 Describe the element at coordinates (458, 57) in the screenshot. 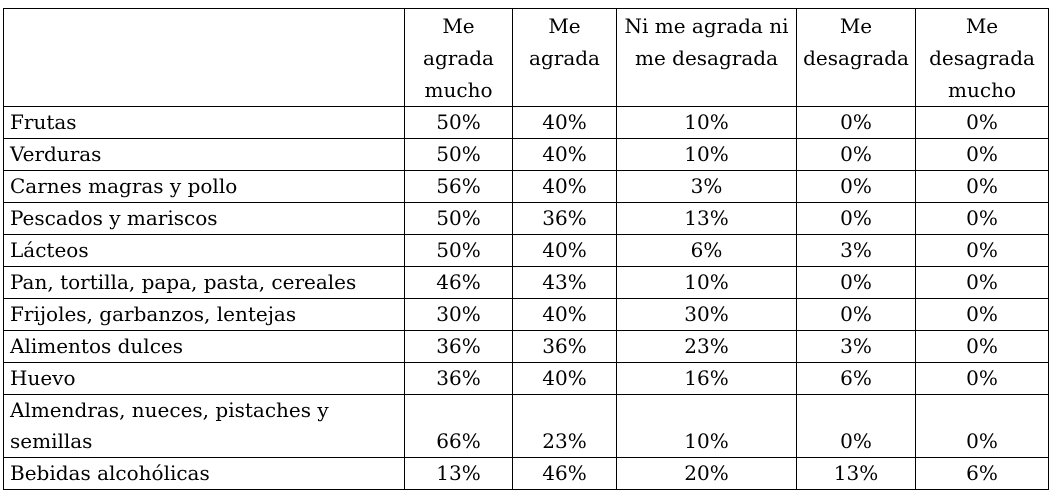

I see `header-cell-me-agrada-mucho: Me agrada mucho` at that location.